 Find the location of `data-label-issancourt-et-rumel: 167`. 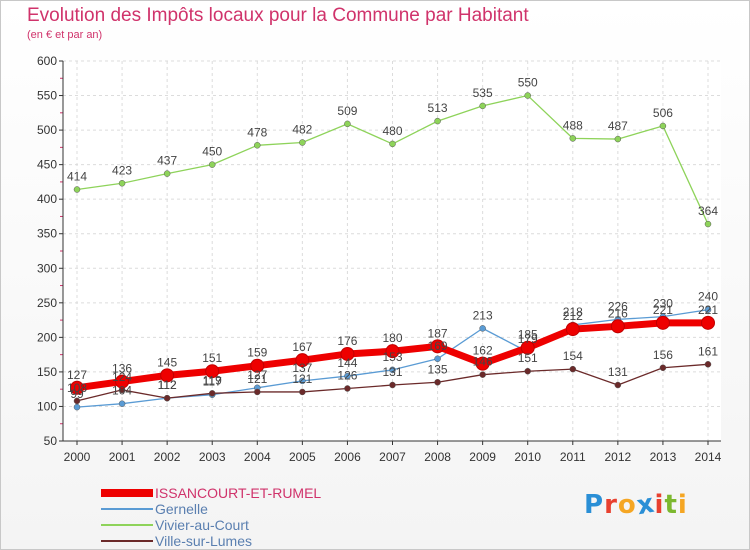

data-label-issancourt-et-rumel: 167 is located at coordinates (302, 347).